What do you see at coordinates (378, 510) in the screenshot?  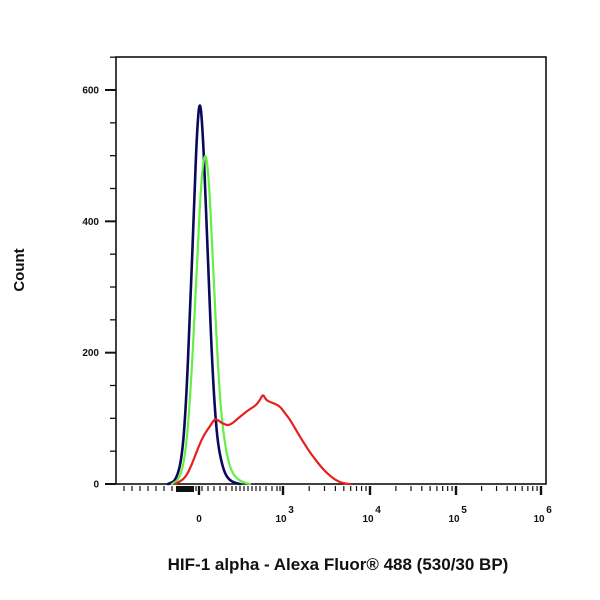 I see `x-tick-exponent: 4` at bounding box center [378, 510].